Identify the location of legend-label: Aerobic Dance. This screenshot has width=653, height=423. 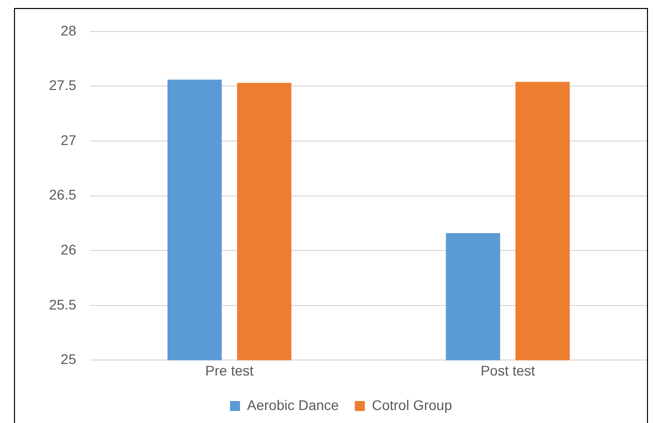
(293, 404).